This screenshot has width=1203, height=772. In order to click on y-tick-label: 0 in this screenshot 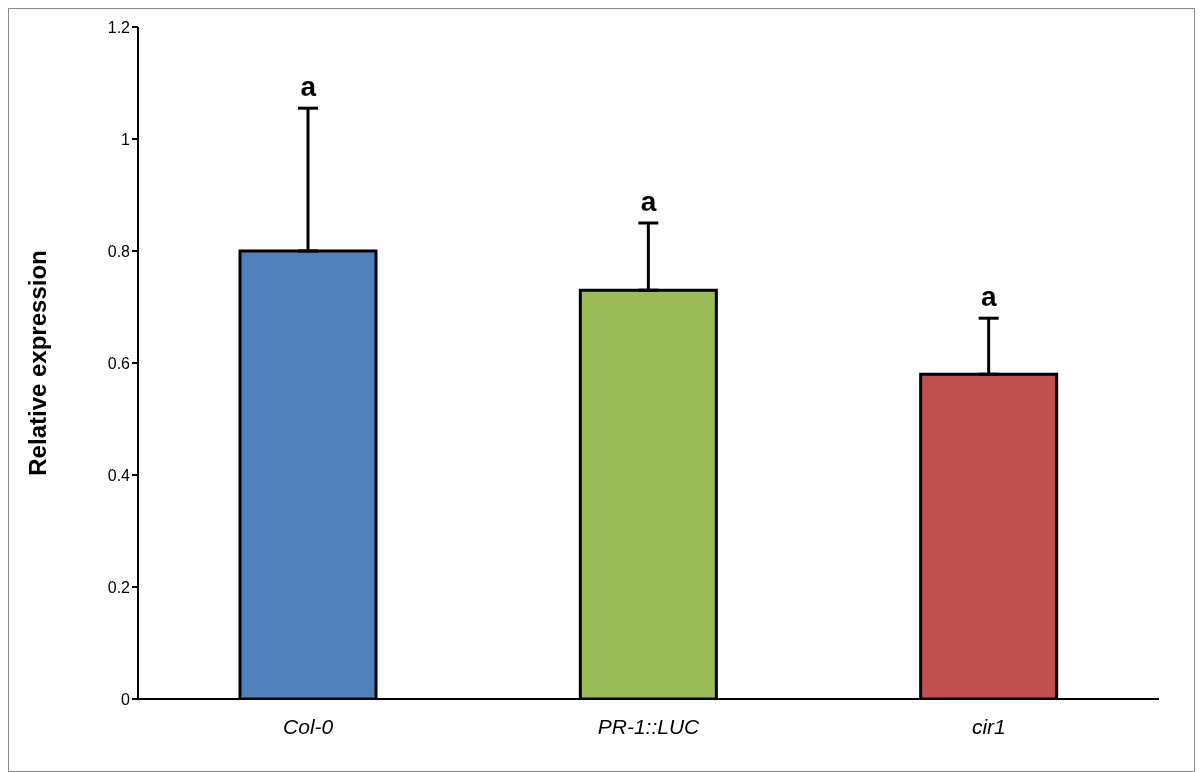, I will do `click(126, 699)`.